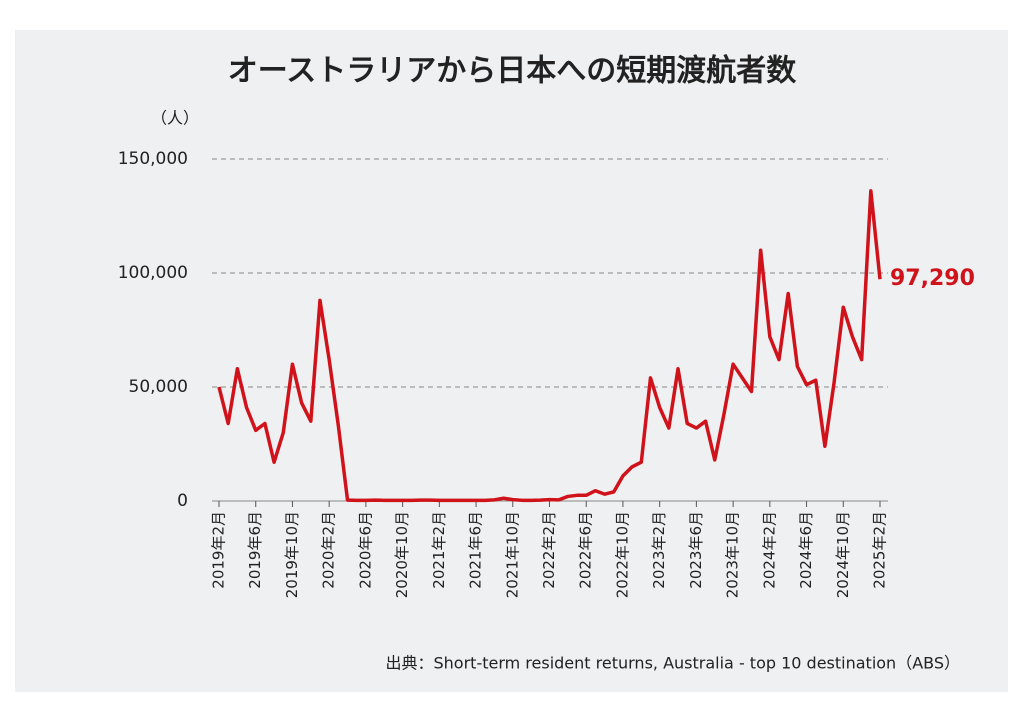 The image size is (1024, 728). What do you see at coordinates (586, 550) in the screenshot?
I see `x-tick-label: 2022年6月` at bounding box center [586, 550].